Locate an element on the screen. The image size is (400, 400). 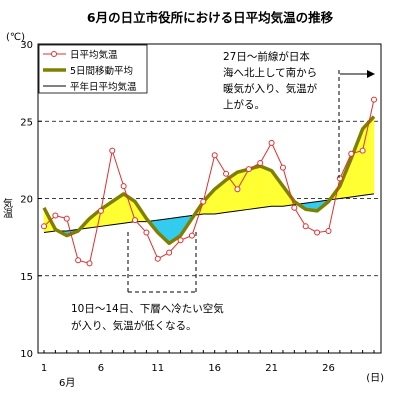
y-tick-label: 25 is located at coordinates (26, 122).